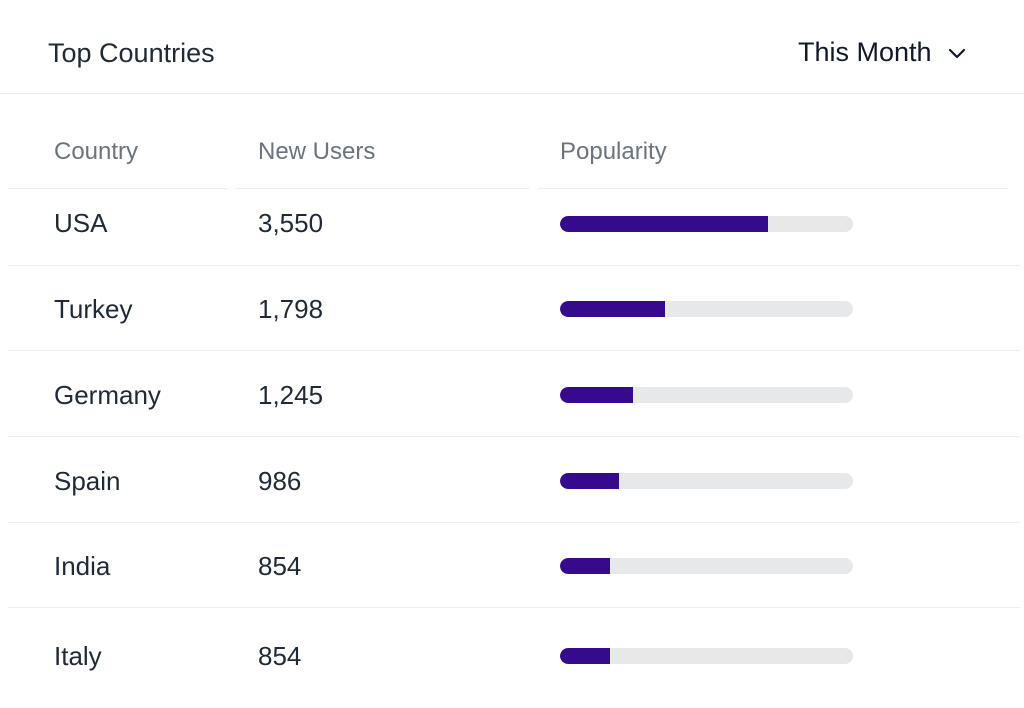 This screenshot has height=708, width=1024. Describe the element at coordinates (514, 480) in the screenshot. I see `table-row: Spain 986` at that location.